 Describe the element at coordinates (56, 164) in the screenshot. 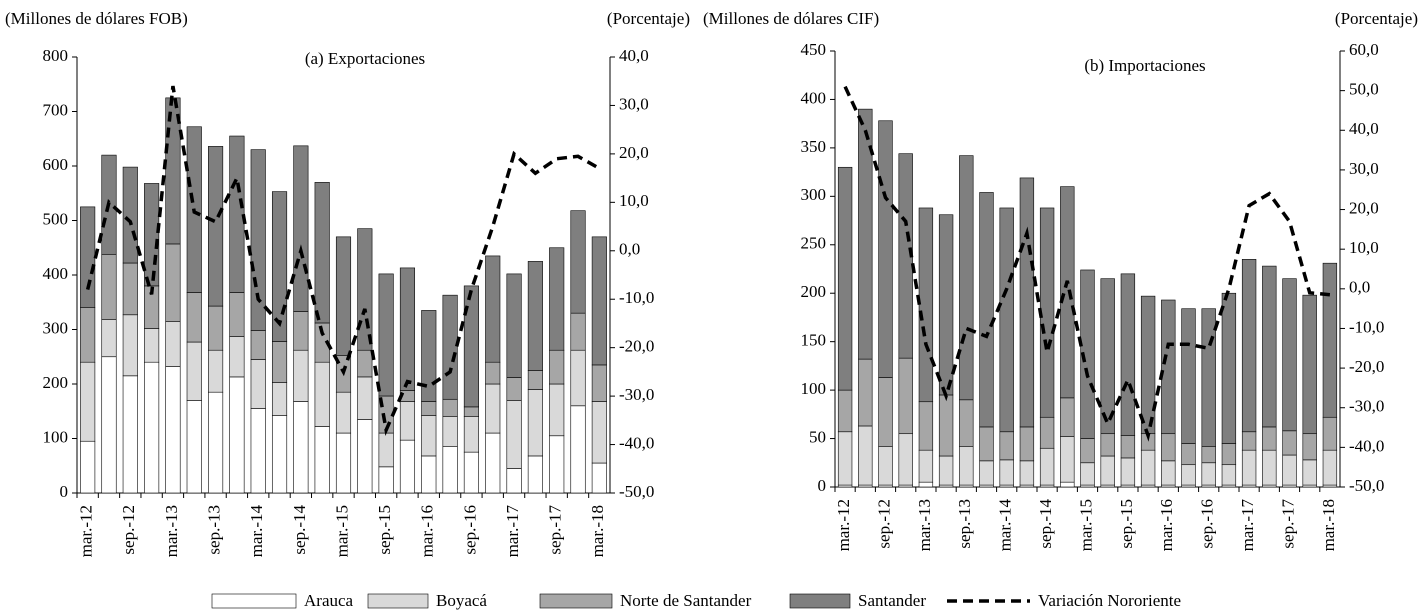

I see `y-tick-label: 600` at that location.